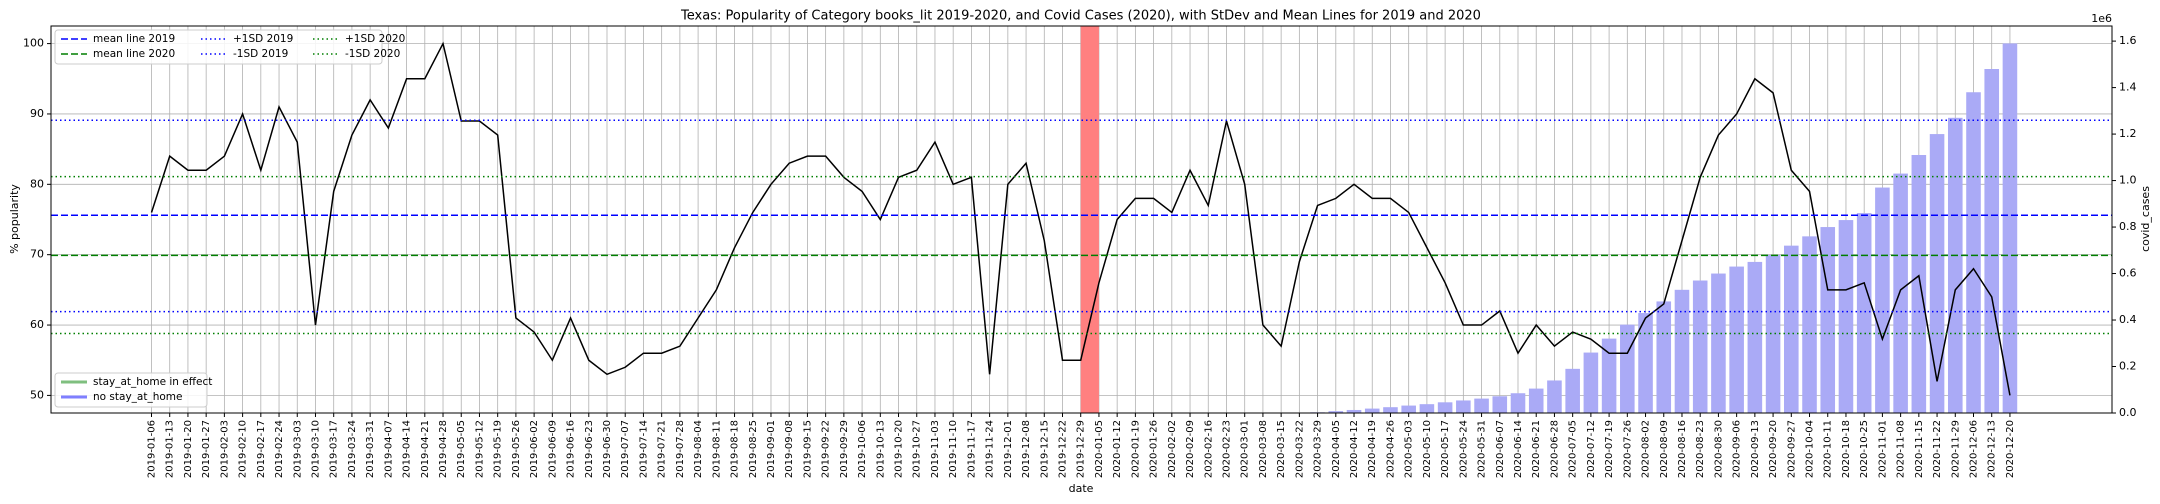 This screenshot has height=504, width=2160. What do you see at coordinates (1882, 449) in the screenshot?
I see `x-tick-label: 2020-11-01` at bounding box center [1882, 449].